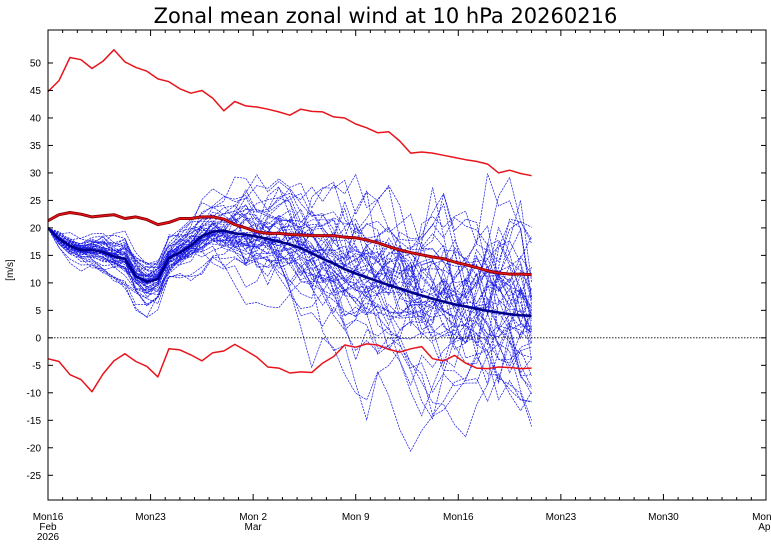 Image resolution: width=771 pixels, height=548 pixels. What do you see at coordinates (34, 421) in the screenshot?
I see `y-tick-label: -15` at bounding box center [34, 421].